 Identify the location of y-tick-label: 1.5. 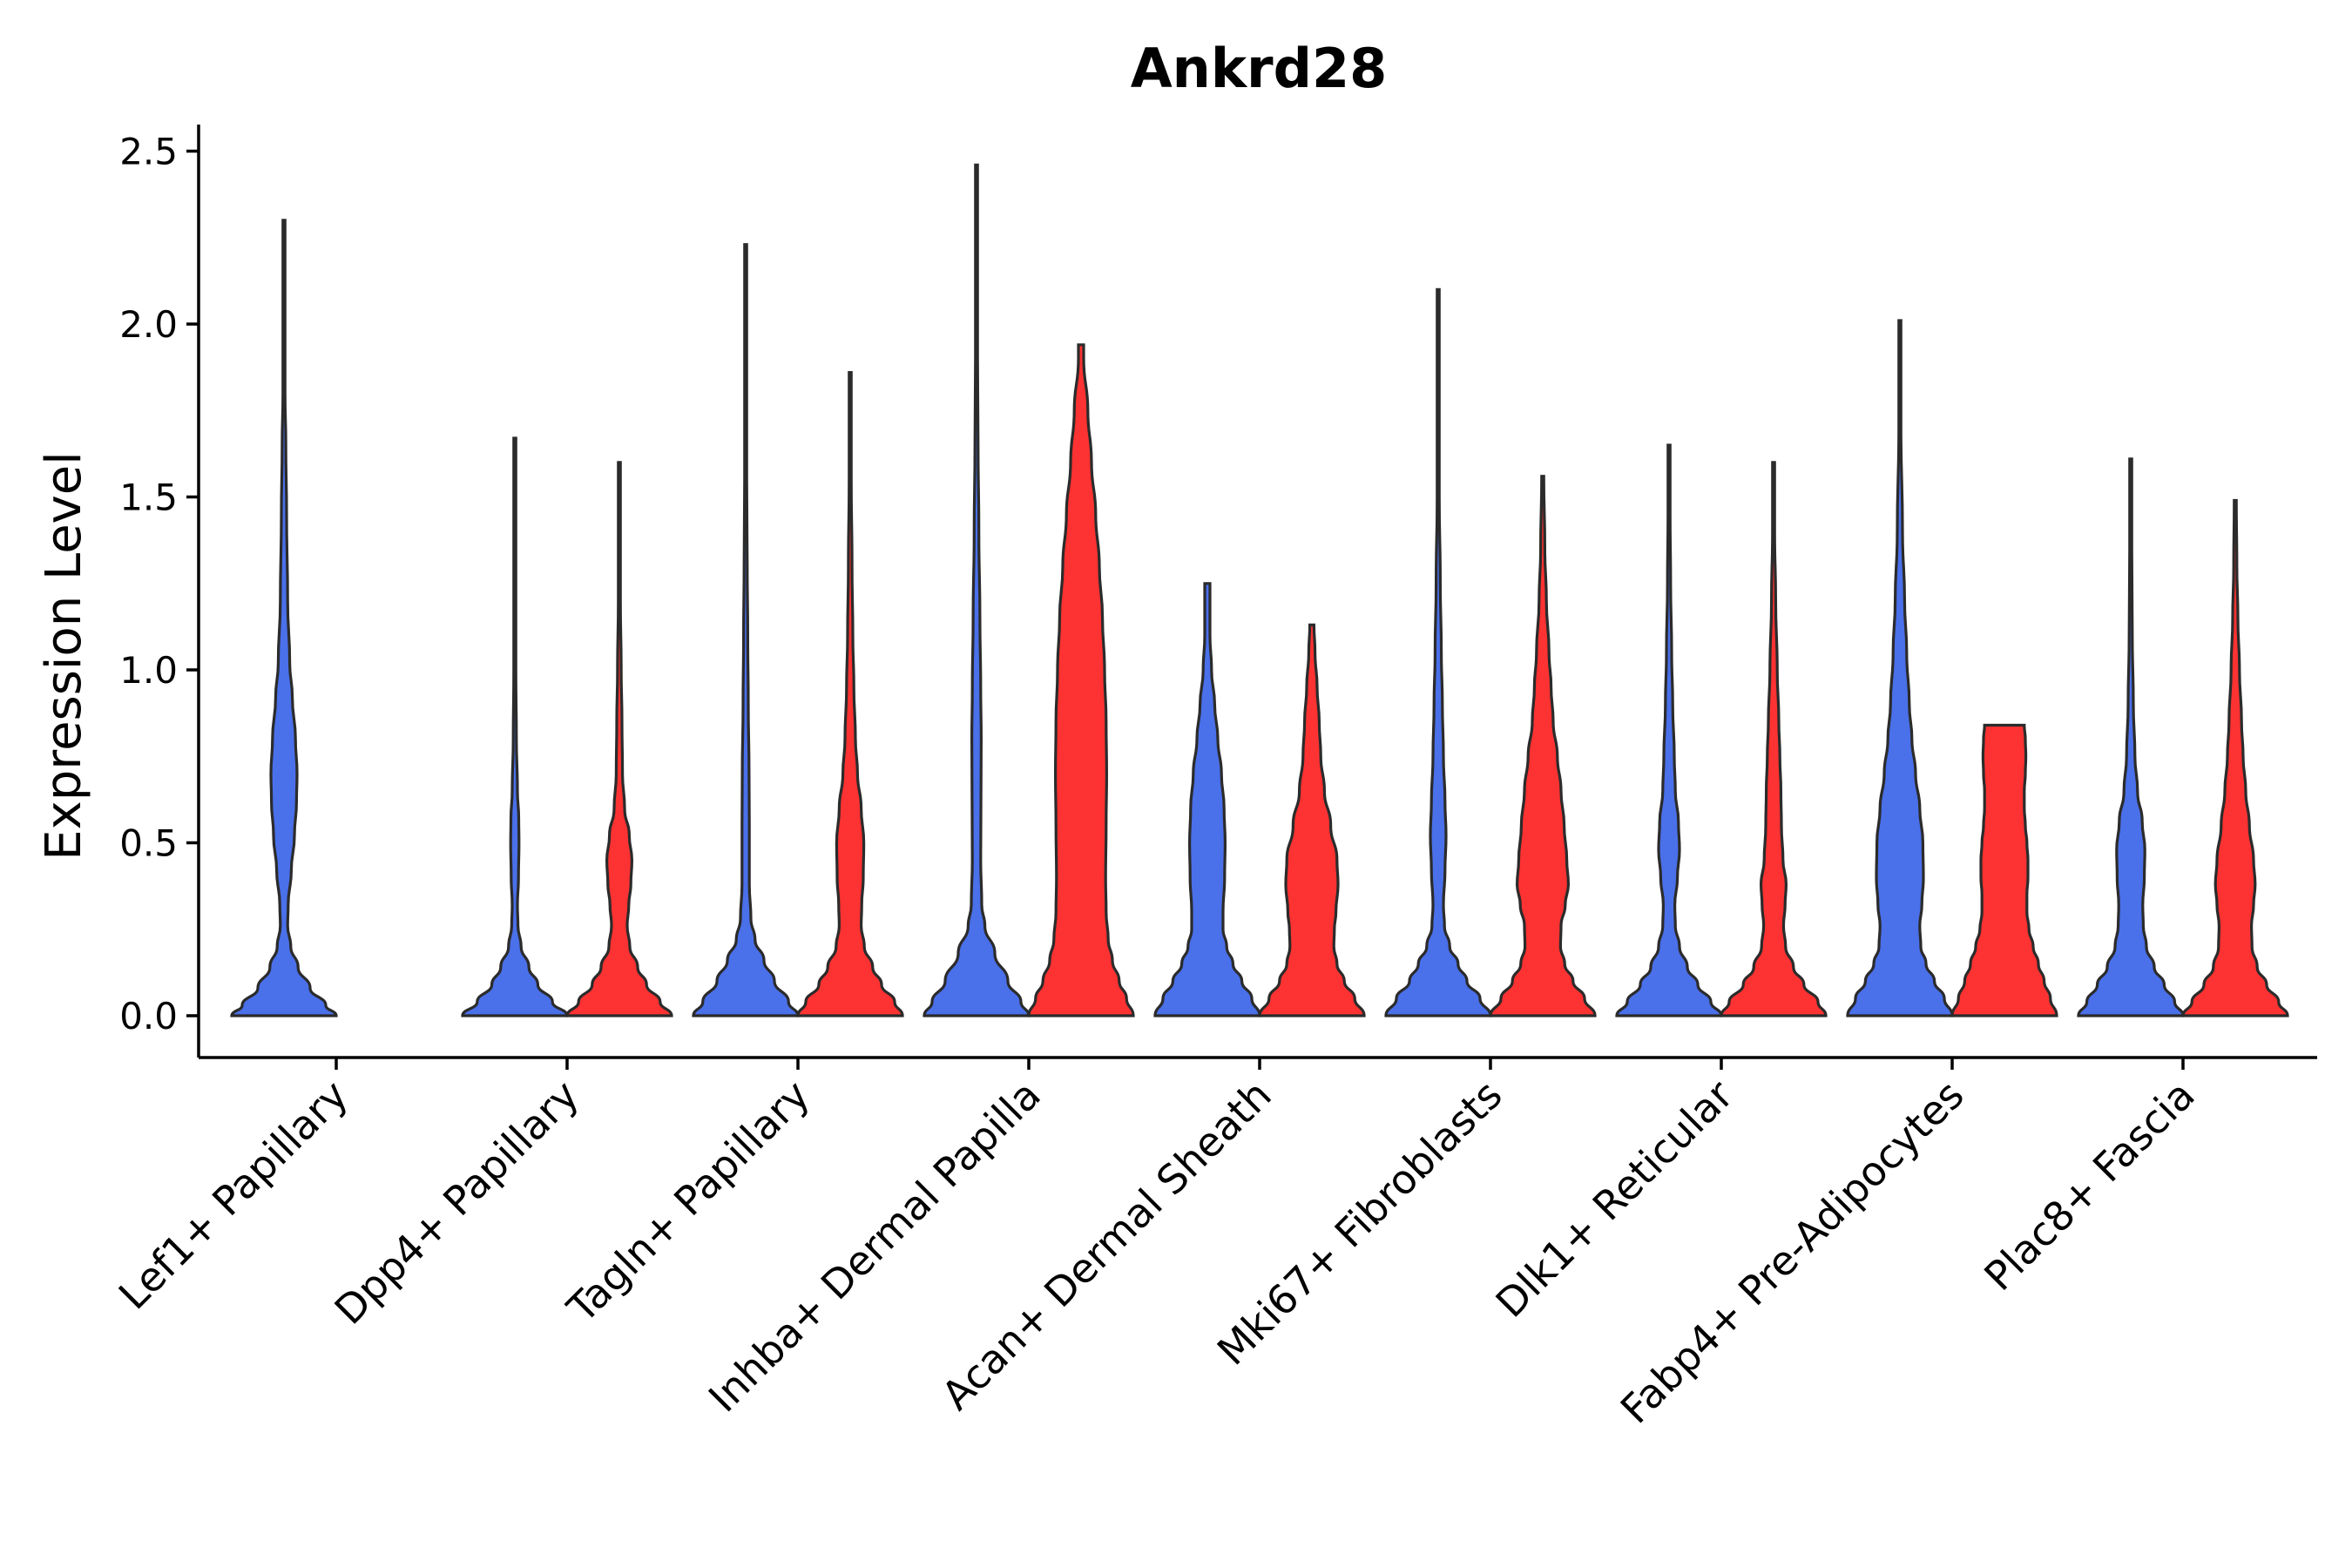
(148, 497).